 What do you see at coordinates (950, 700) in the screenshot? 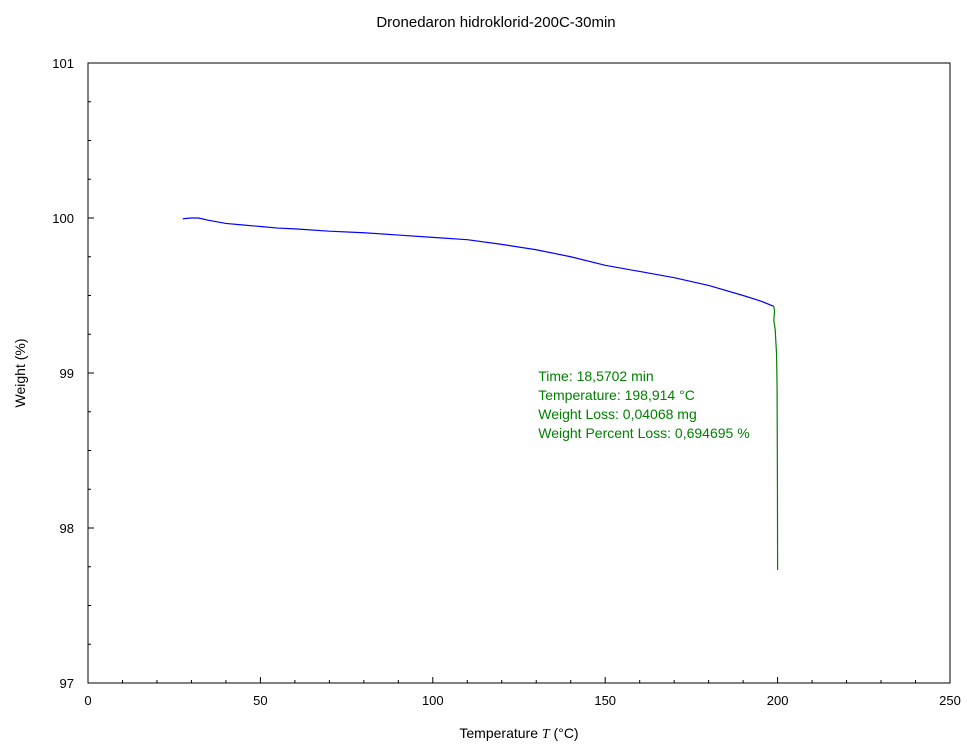
I see `x-tick-label: 250` at bounding box center [950, 700].